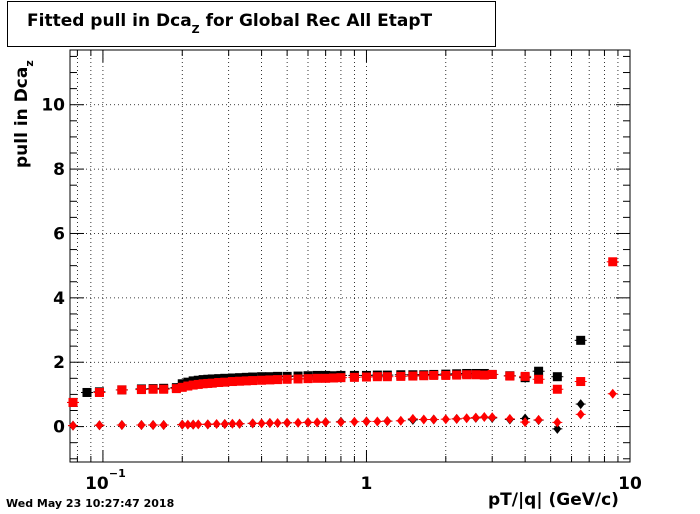 This screenshot has height=514, width=700. What do you see at coordinates (53, 106) in the screenshot?
I see `y-tick-label: 10` at bounding box center [53, 106].